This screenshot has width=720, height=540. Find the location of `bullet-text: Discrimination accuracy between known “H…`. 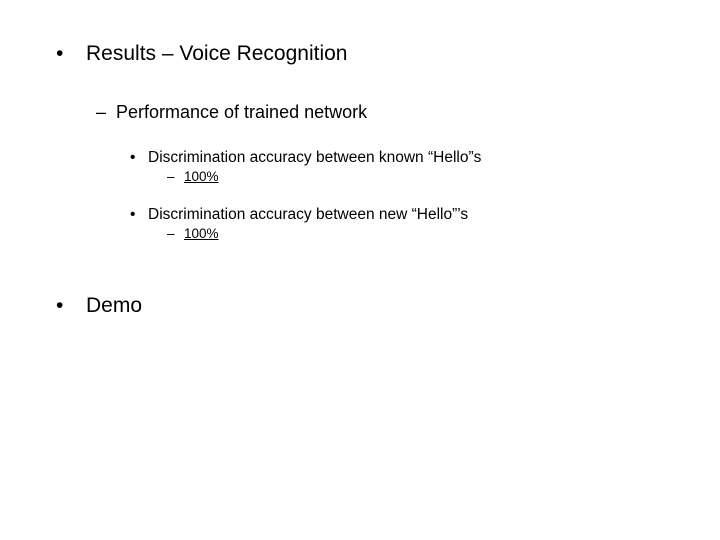

bullet-text: Discrimination accuracy between known “H… is located at coordinates (315, 157).